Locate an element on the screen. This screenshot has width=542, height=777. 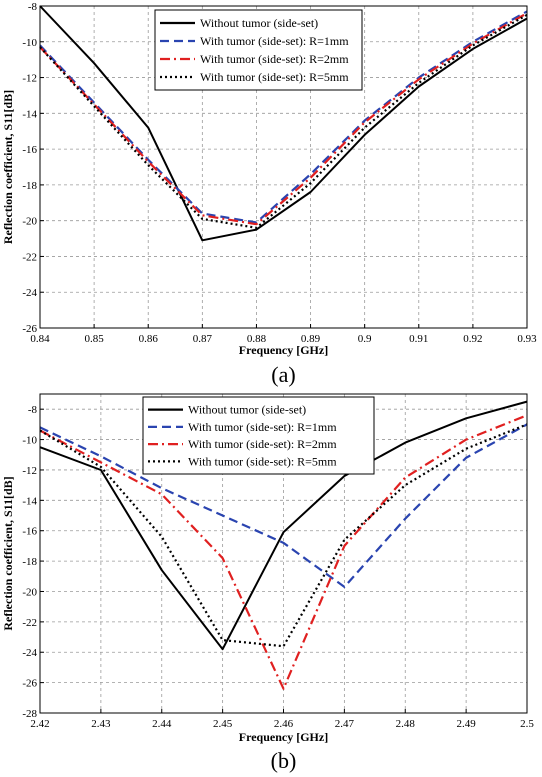
x-tick-label: 0.86 is located at coordinates (149, 339).